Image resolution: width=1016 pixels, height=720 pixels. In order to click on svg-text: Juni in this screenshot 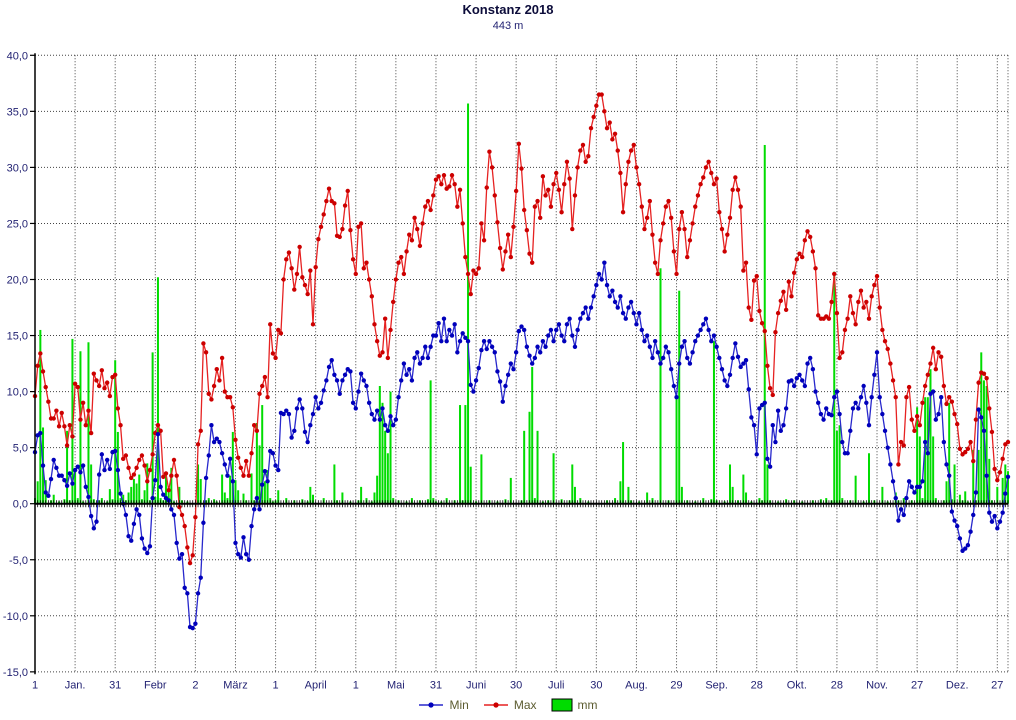, I will do `click(476, 685)`.